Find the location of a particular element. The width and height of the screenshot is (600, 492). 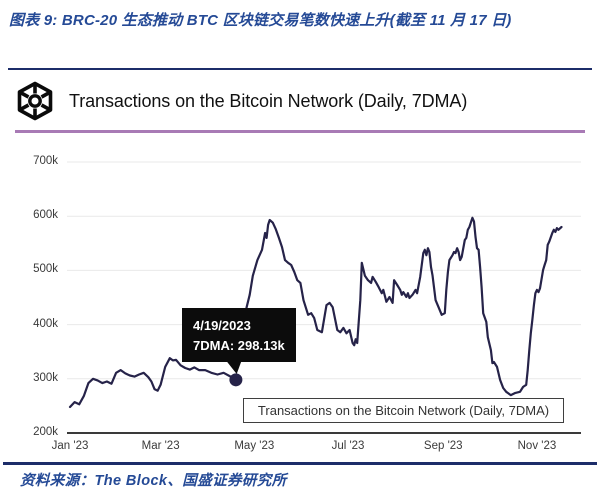

y-axis-tick-label: 400k is located at coordinates (45, 323).